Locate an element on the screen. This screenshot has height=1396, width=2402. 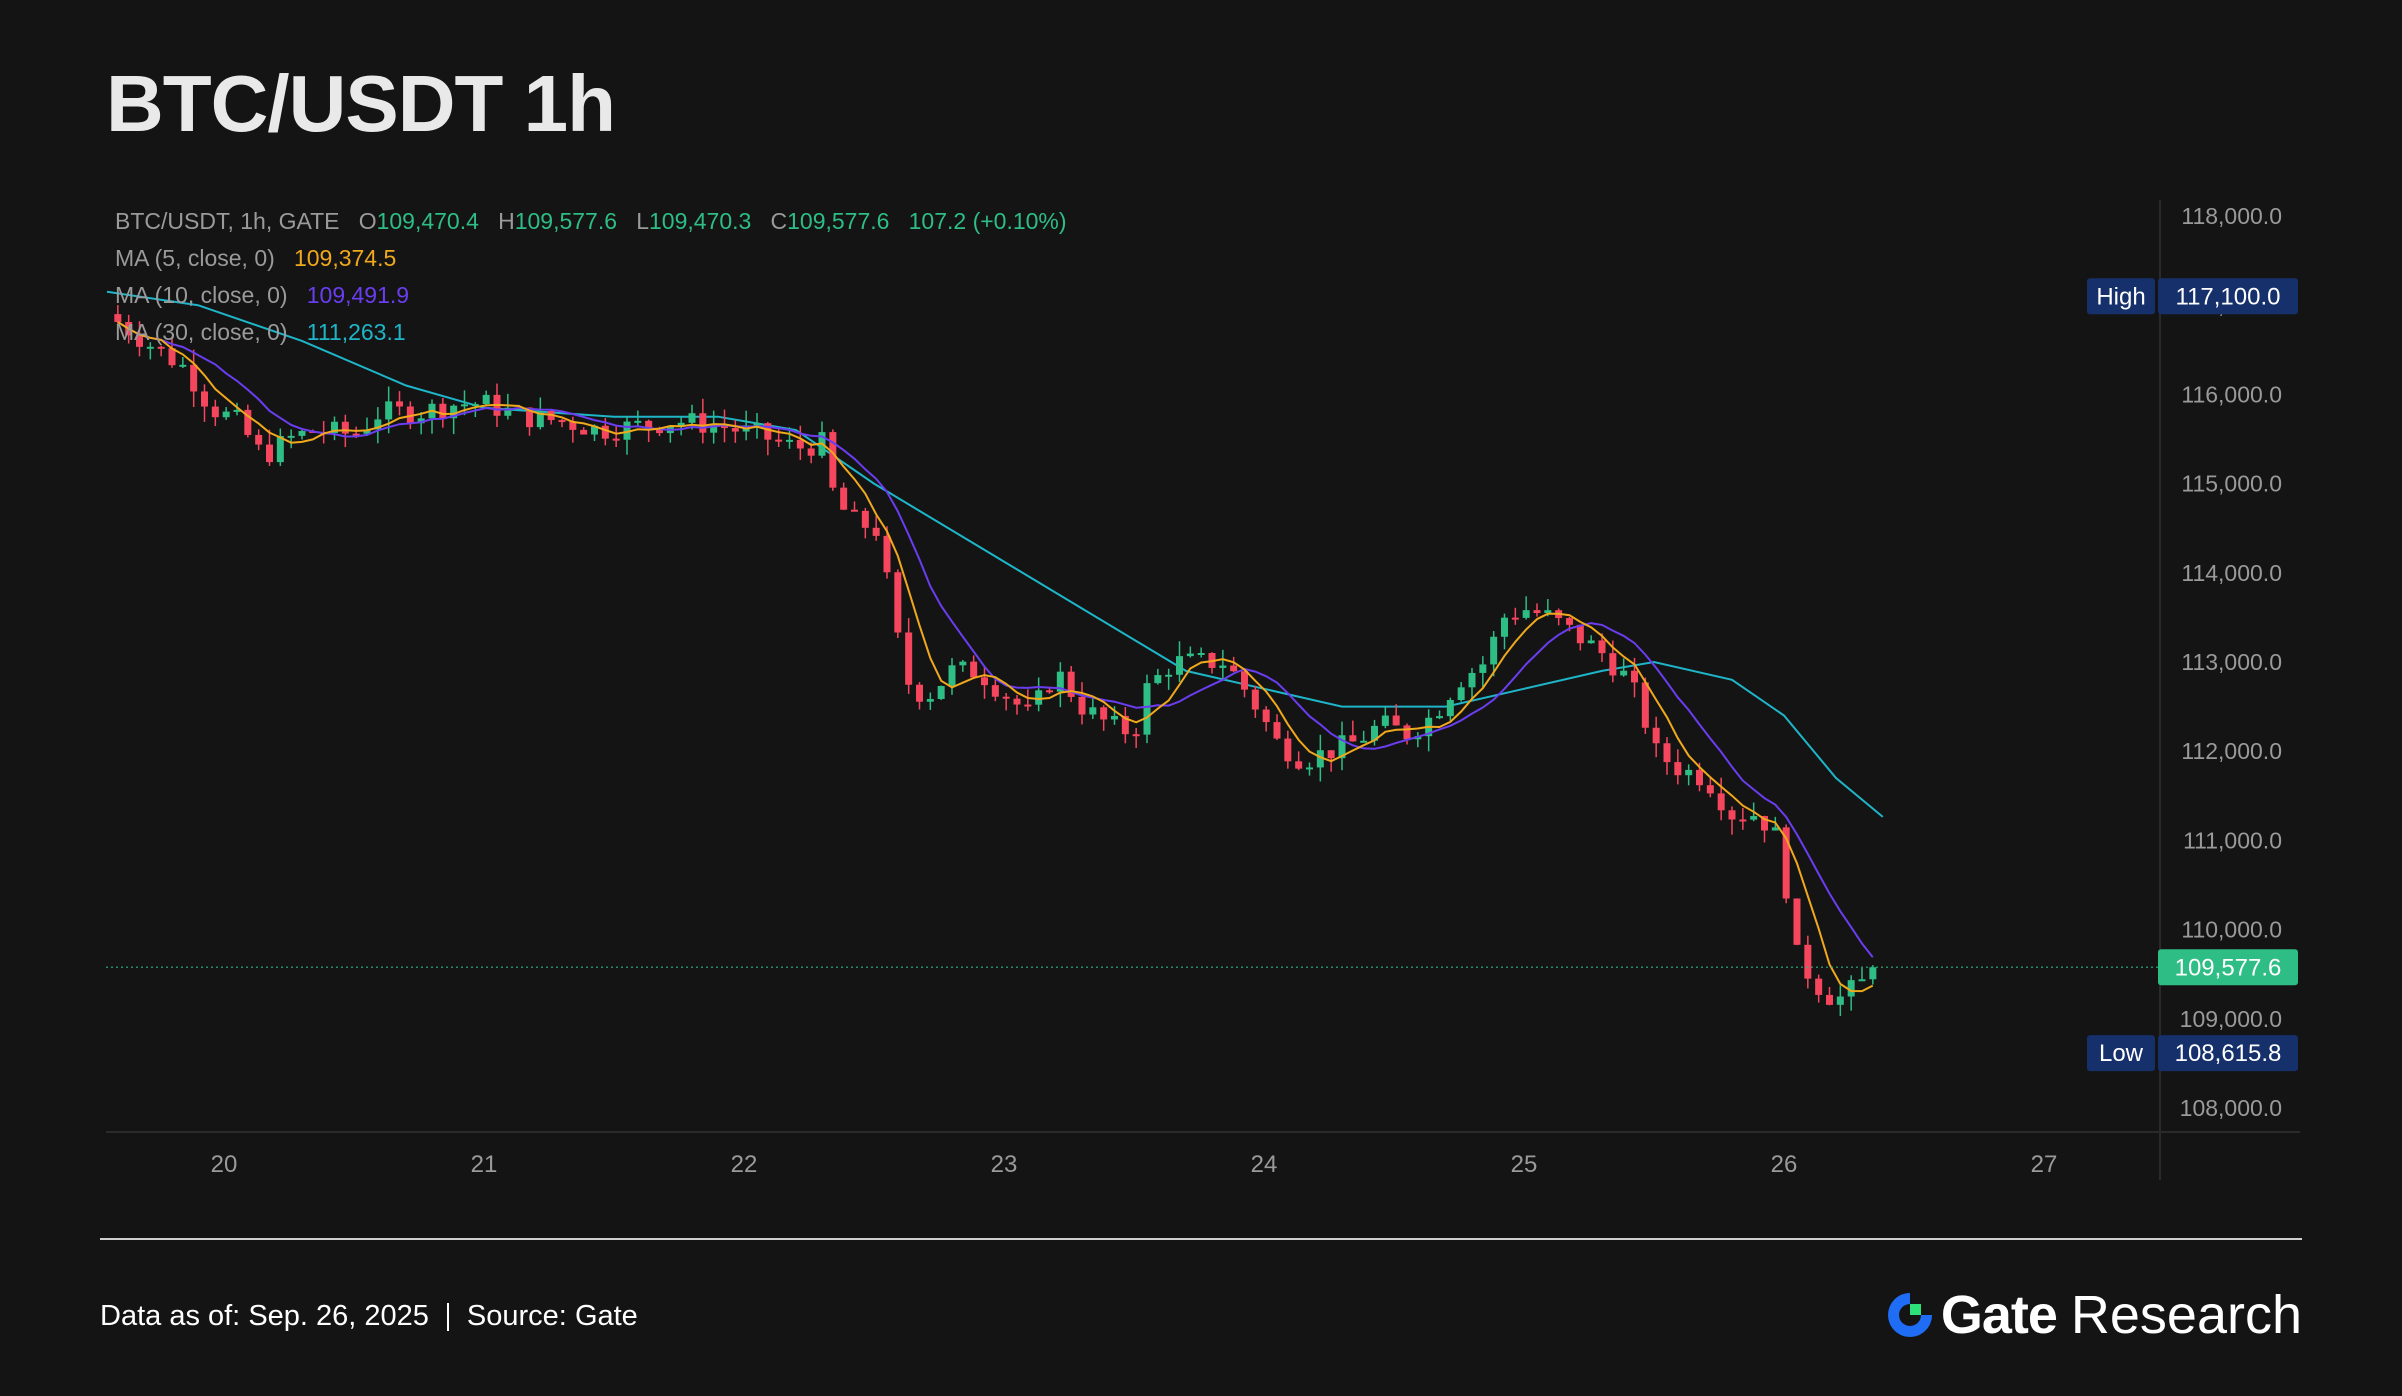
footer-meta: Data as of: Sep. 26, 2025 Source: Gate is located at coordinates (369, 1316).